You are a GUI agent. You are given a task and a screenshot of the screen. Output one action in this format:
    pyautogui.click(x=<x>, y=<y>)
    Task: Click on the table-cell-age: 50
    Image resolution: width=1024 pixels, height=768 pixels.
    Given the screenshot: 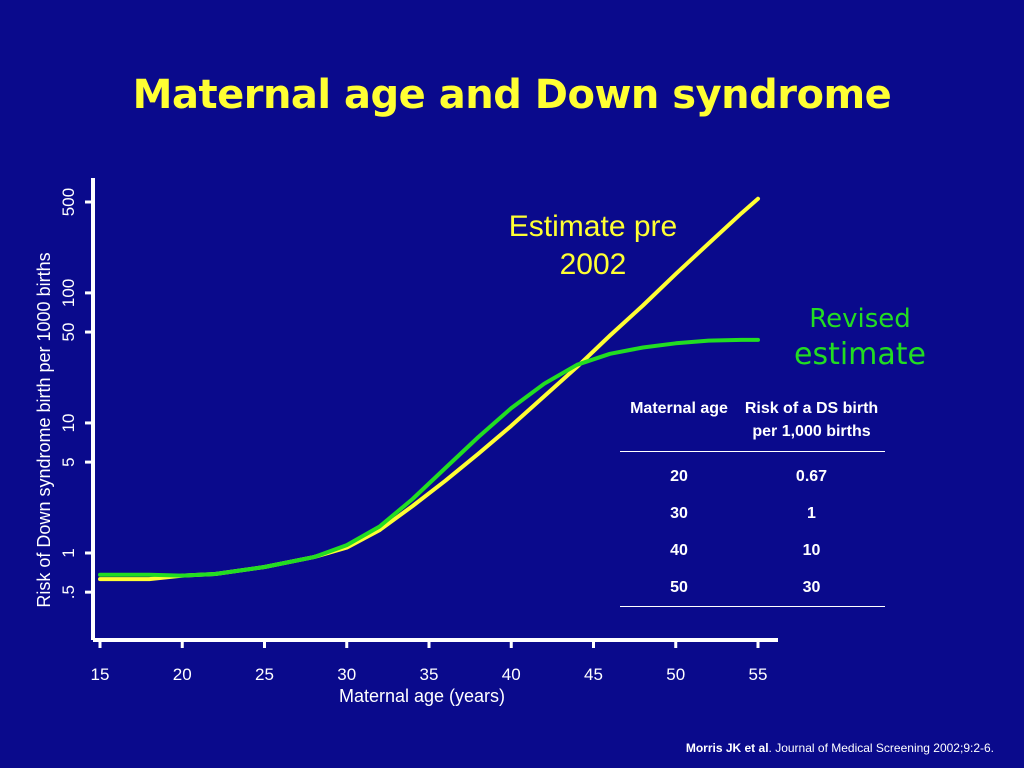 What is the action you would take?
    pyautogui.click(x=679, y=587)
    